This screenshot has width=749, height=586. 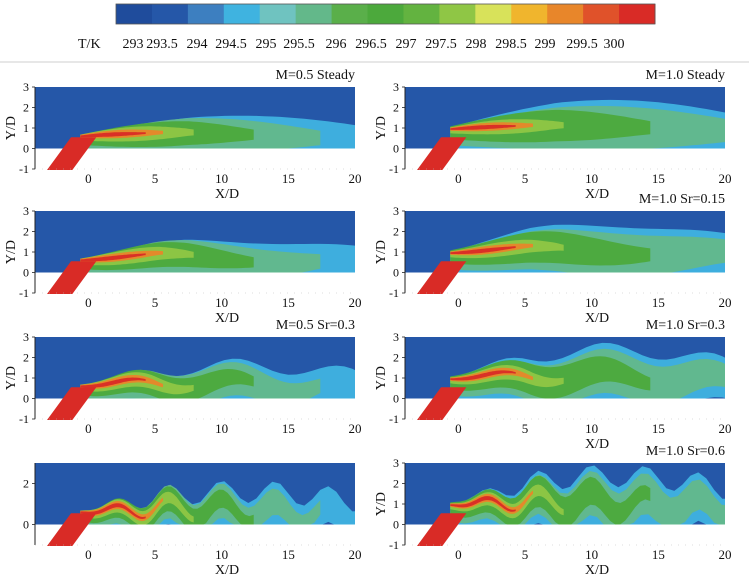 What do you see at coordinates (371, 44) in the screenshot?
I see `colorbar-tick-label: 296.5` at bounding box center [371, 44].